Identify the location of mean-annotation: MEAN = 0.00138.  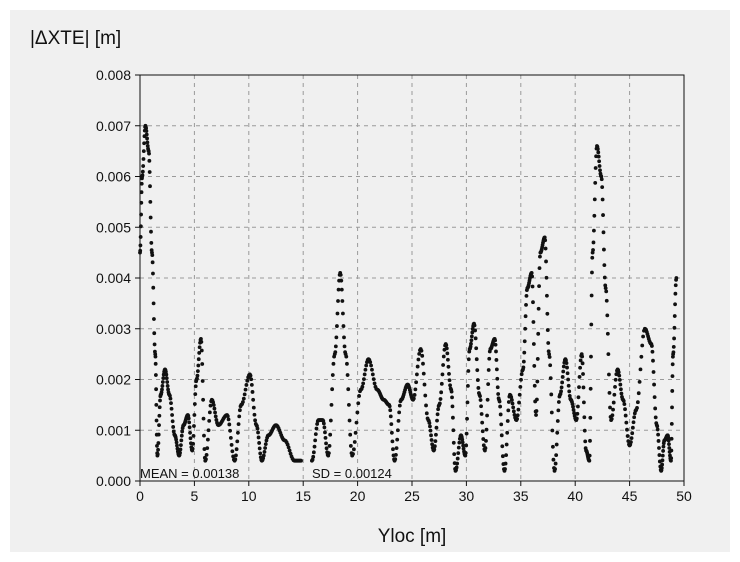
(189, 473).